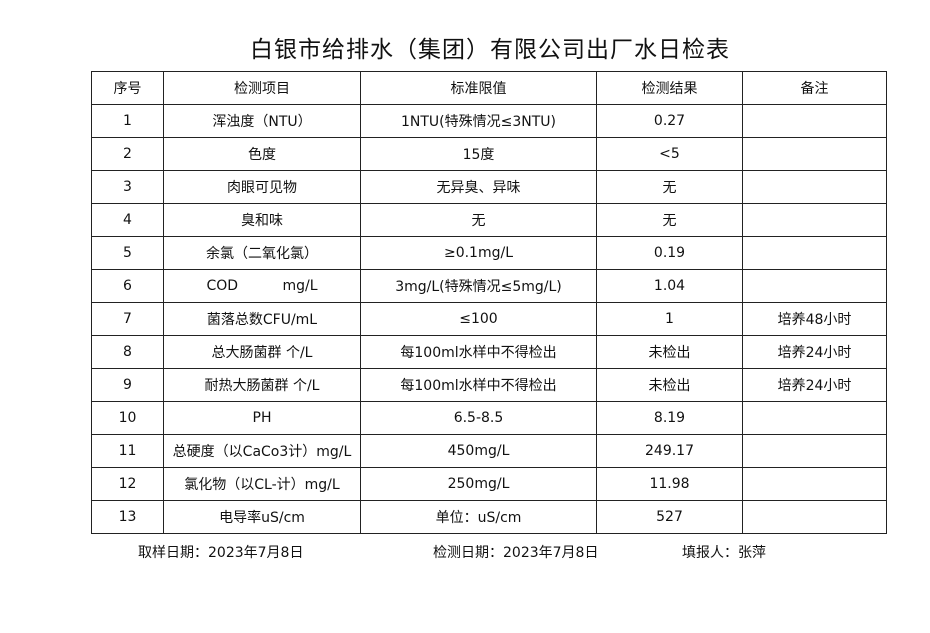  I want to click on cell-item: PH, so click(262, 418).